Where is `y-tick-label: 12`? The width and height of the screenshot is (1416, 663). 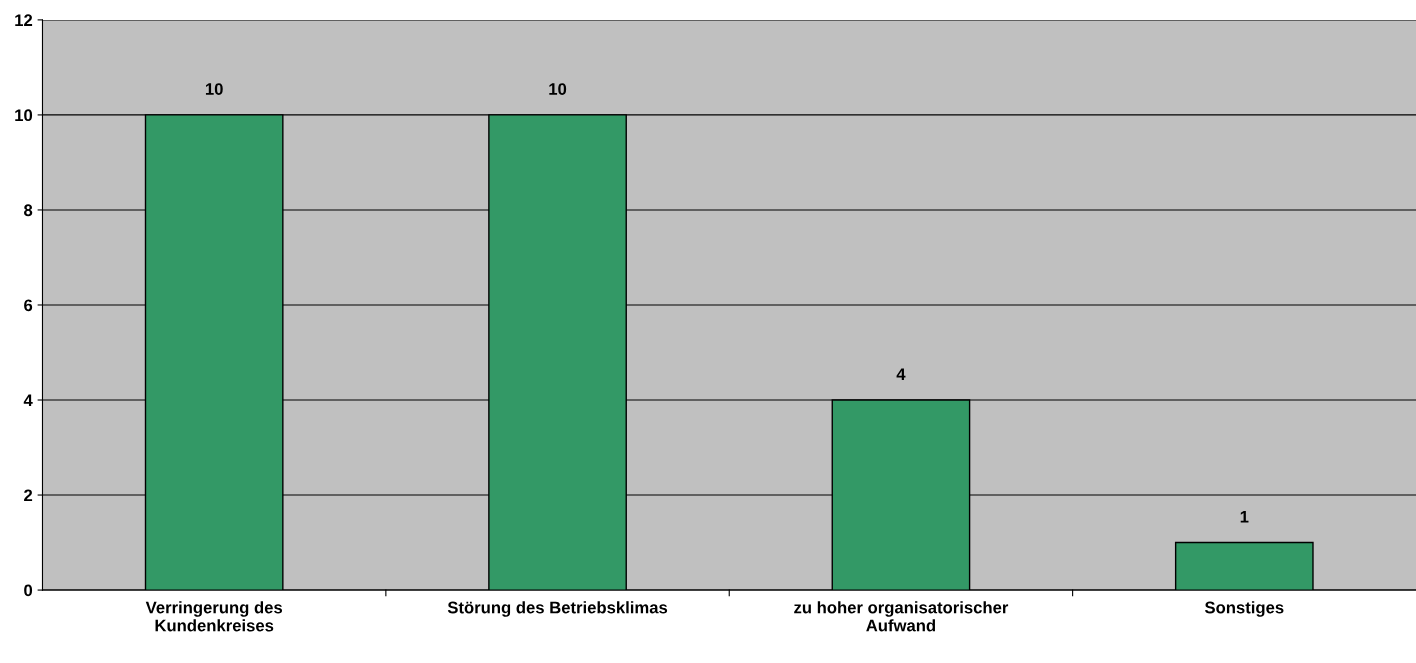
y-tick-label: 12 is located at coordinates (24, 20).